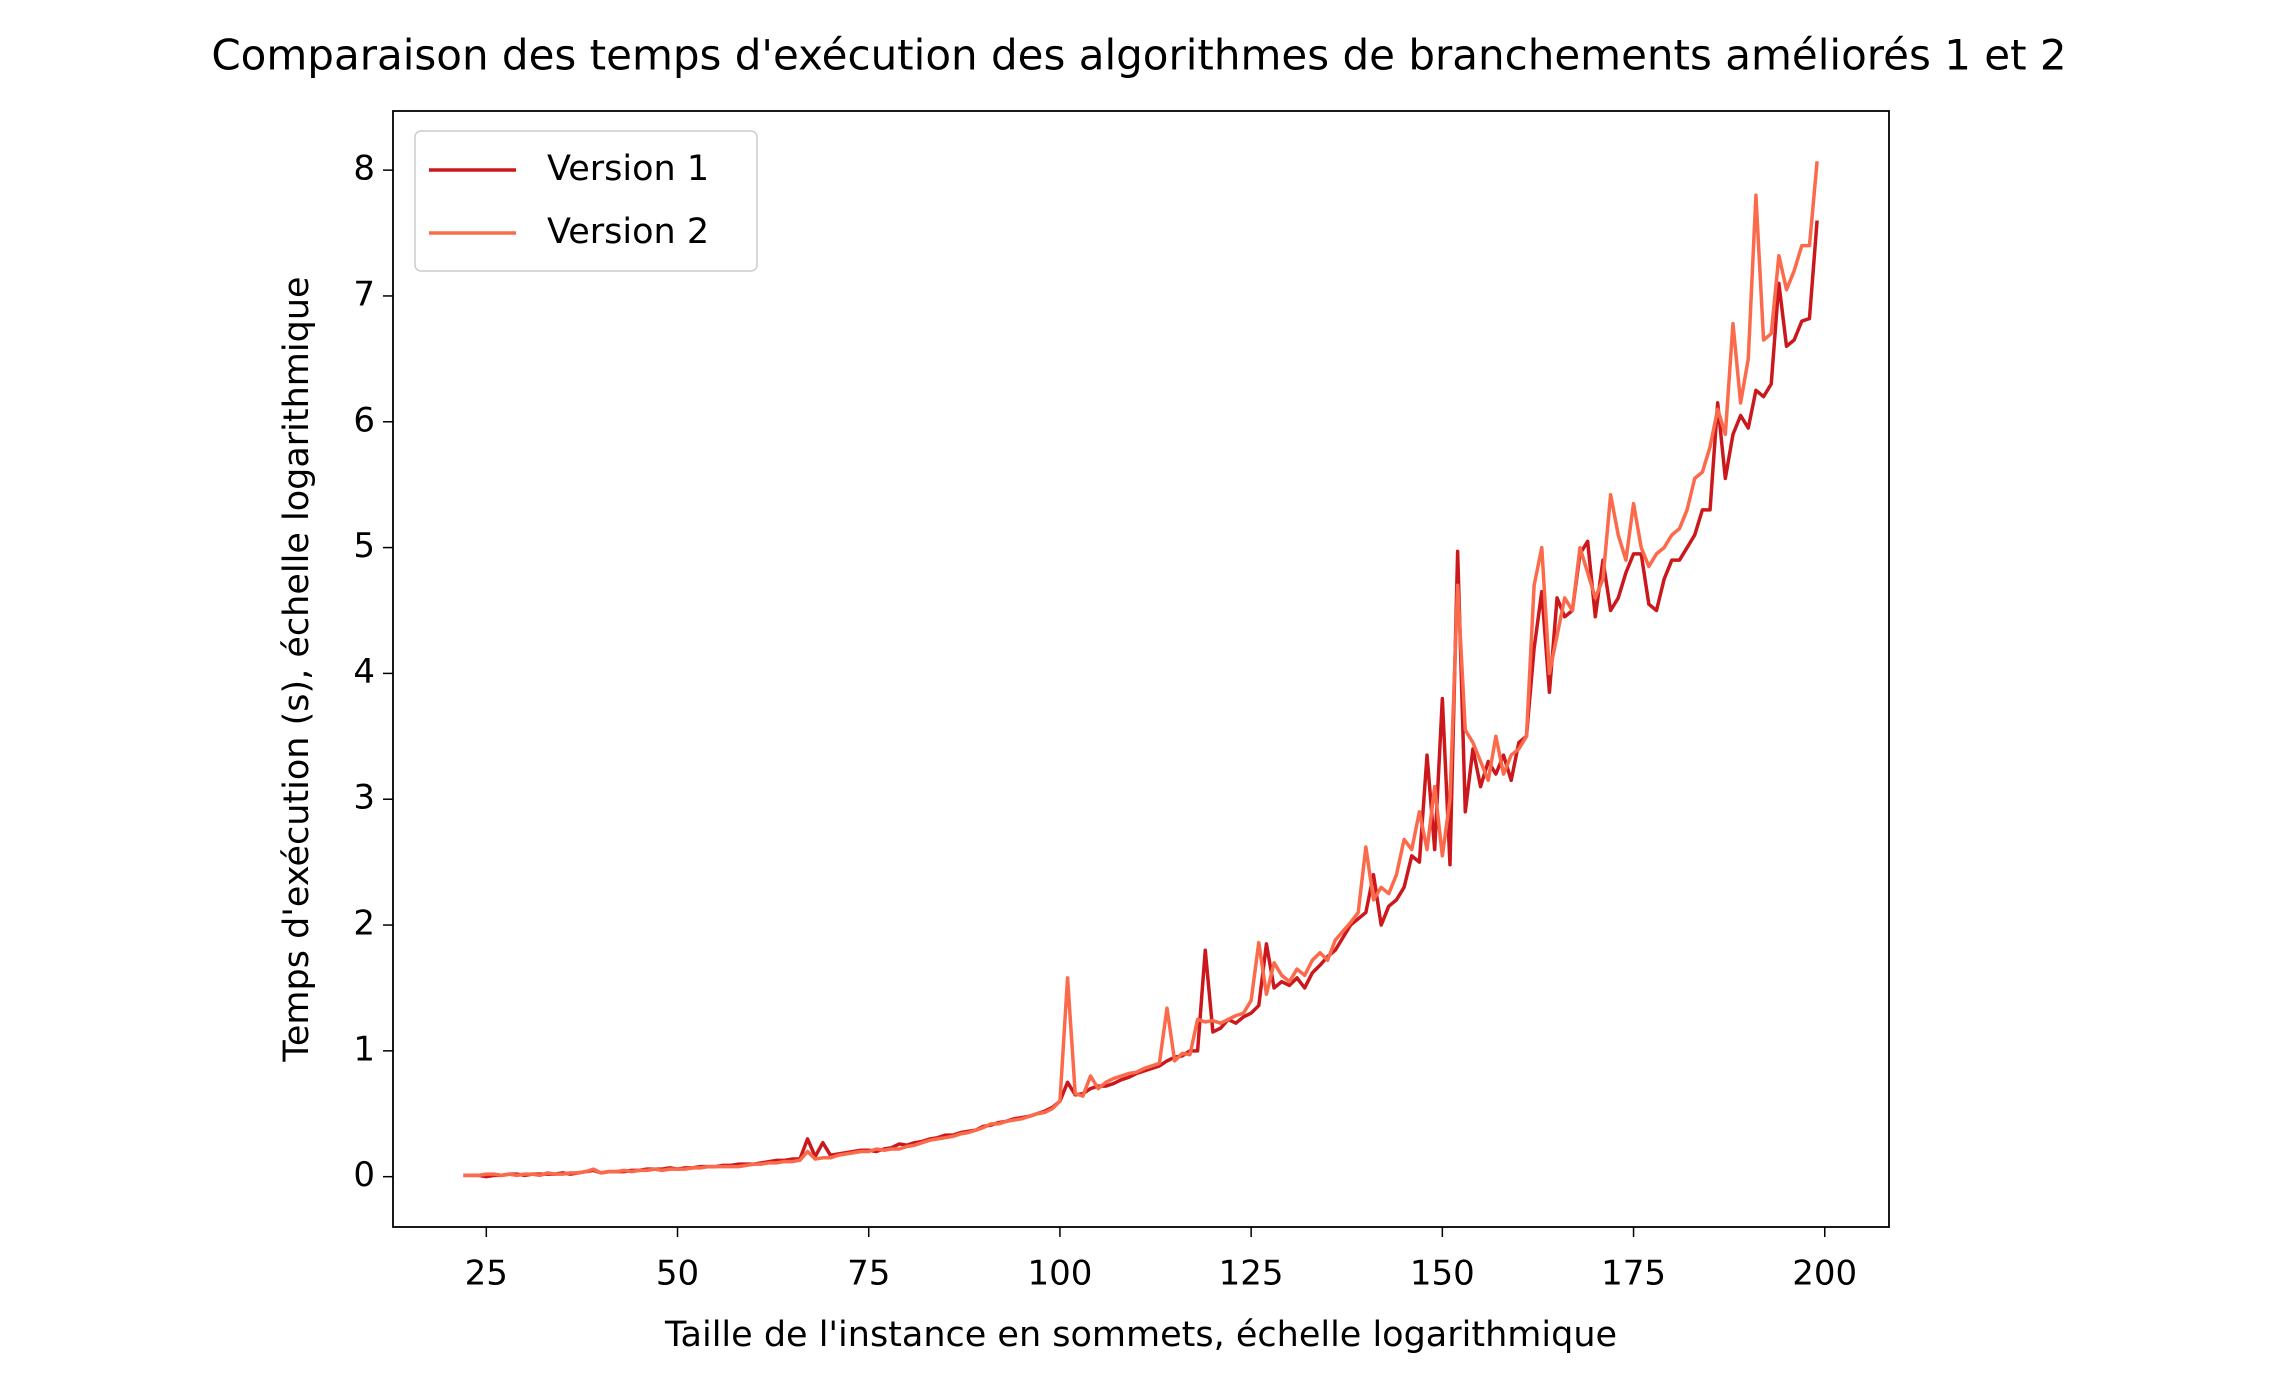 The image size is (2270, 1381). I want to click on y-tick-label: 6, so click(364, 420).